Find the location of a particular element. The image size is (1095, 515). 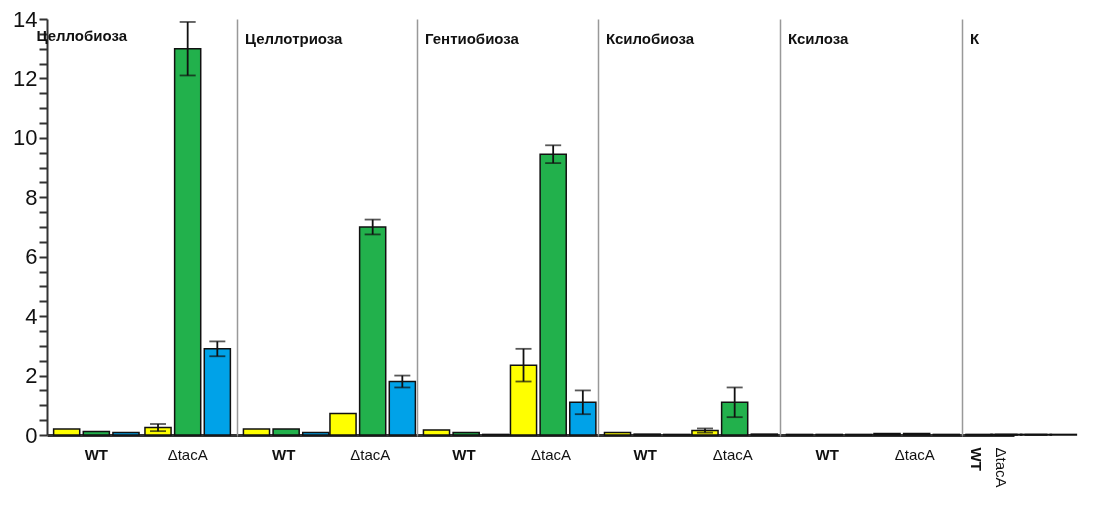

y-tick-label: 12 is located at coordinates (25, 78).